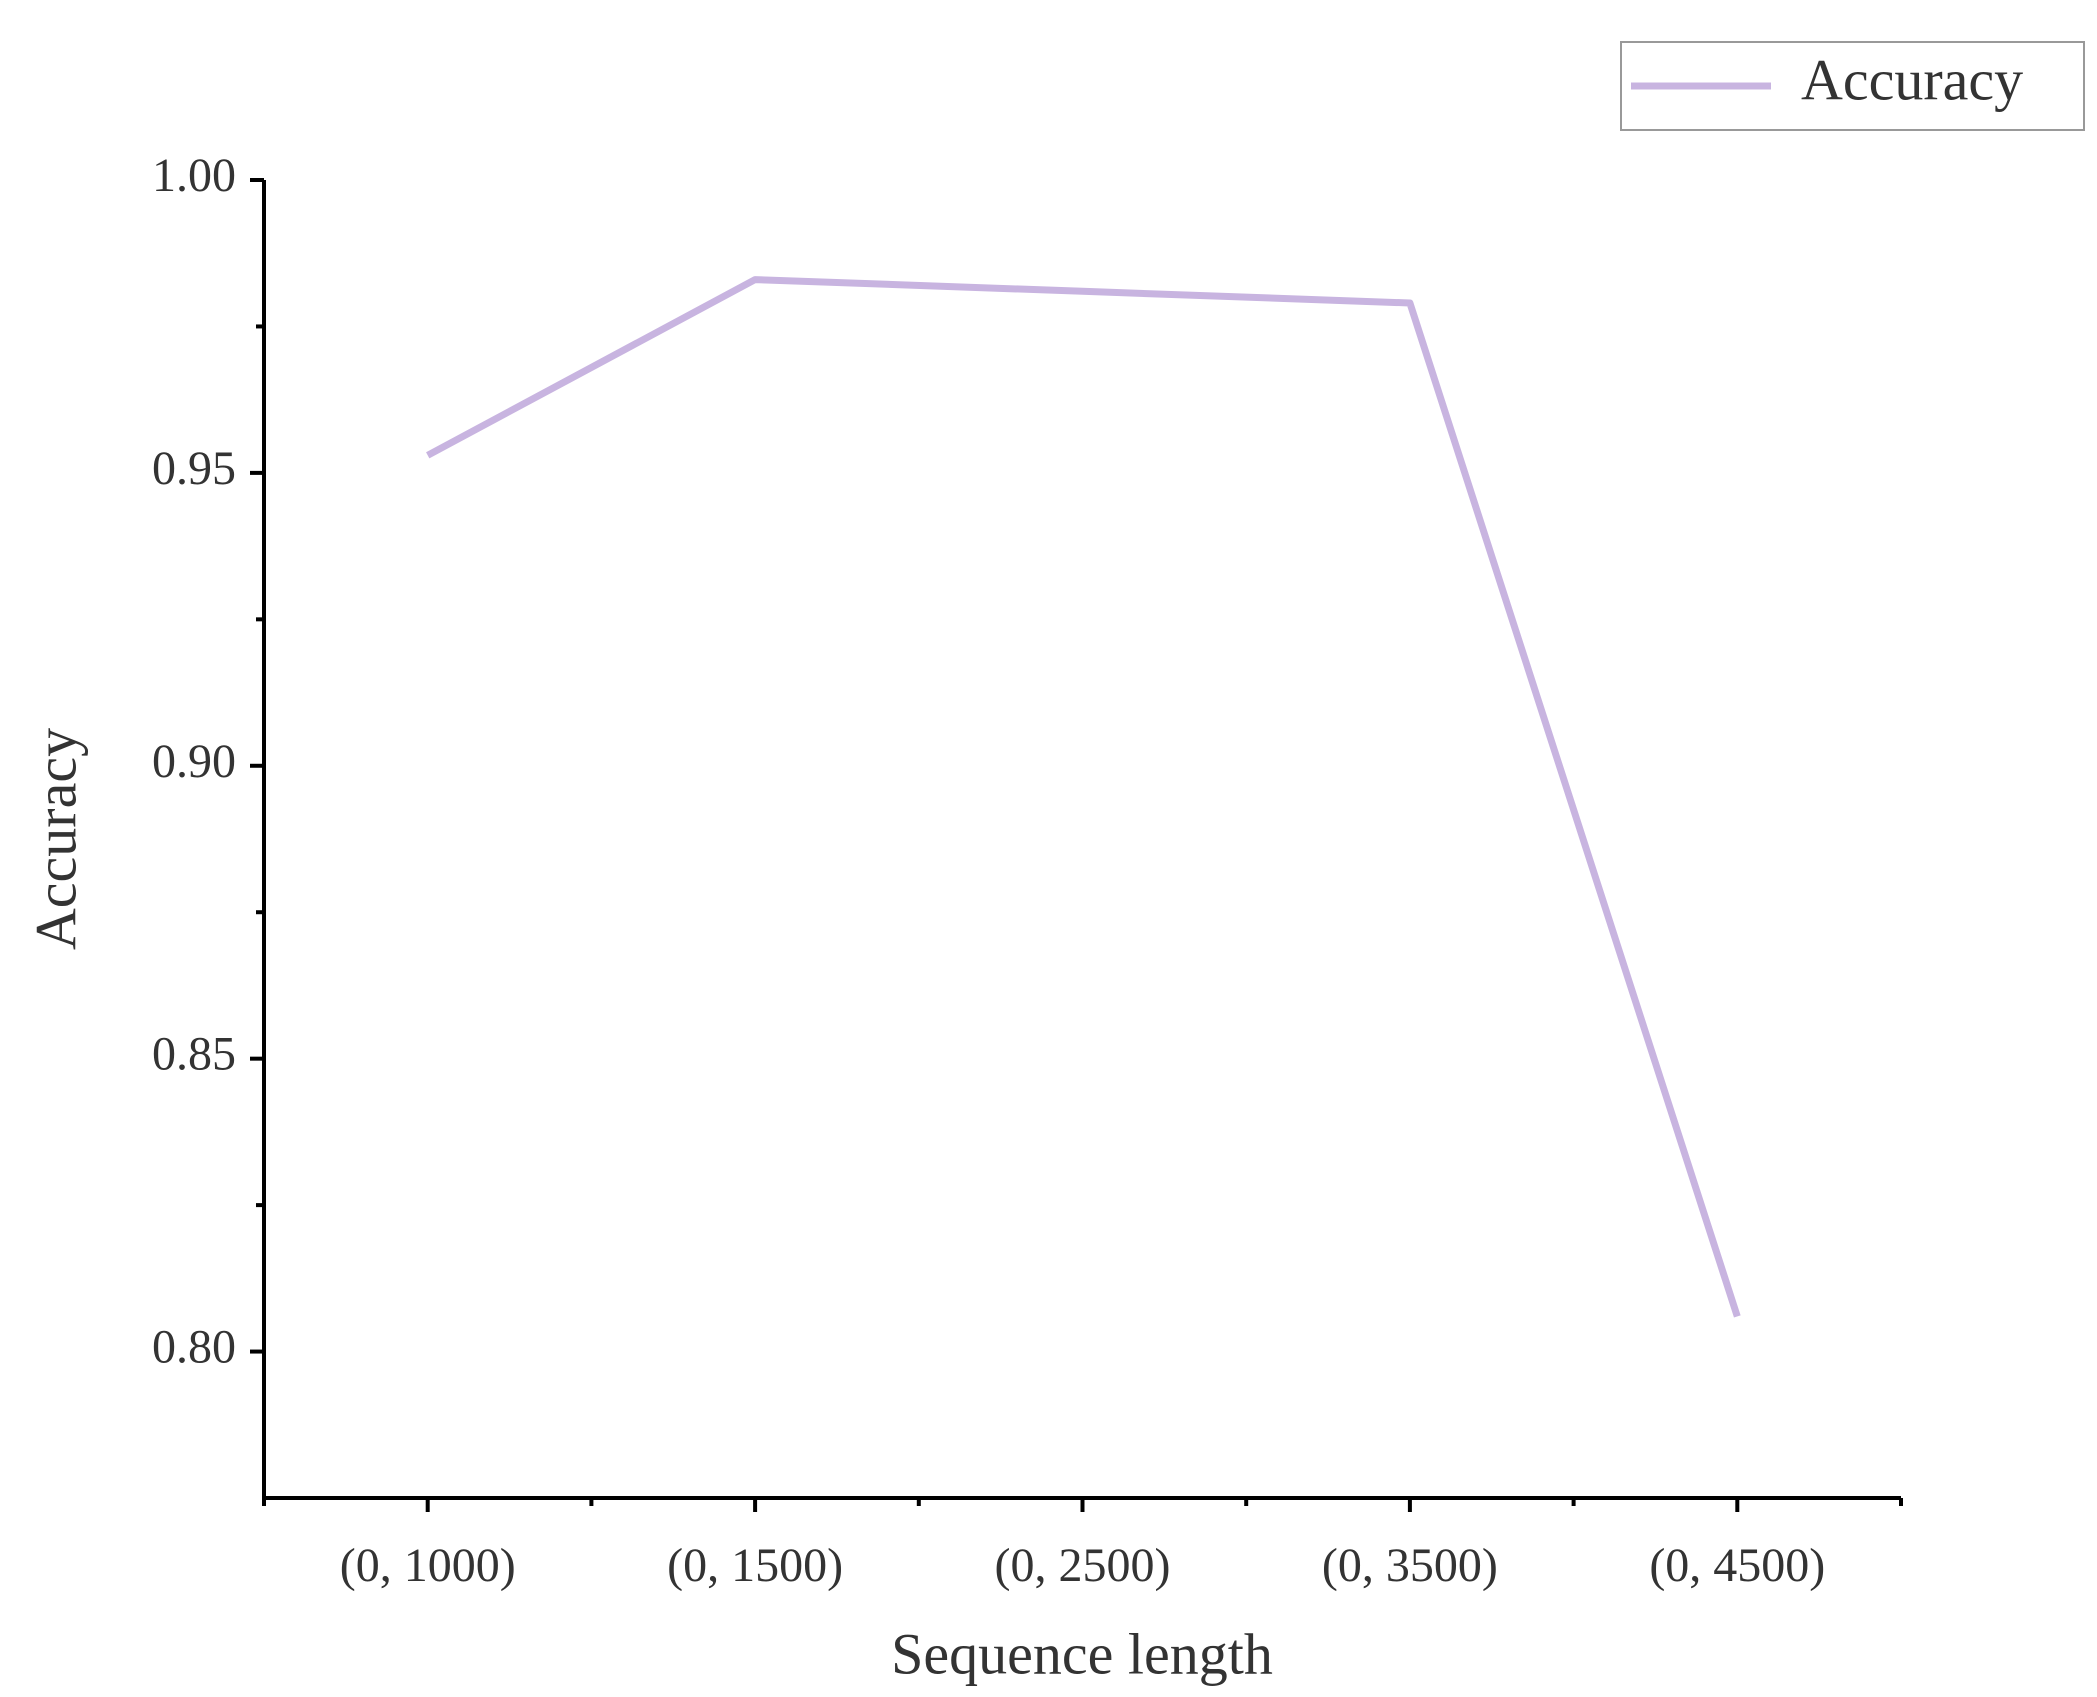 The width and height of the screenshot is (2097, 1697). I want to click on x-axis-title: Sequence length, so click(1082, 1653).